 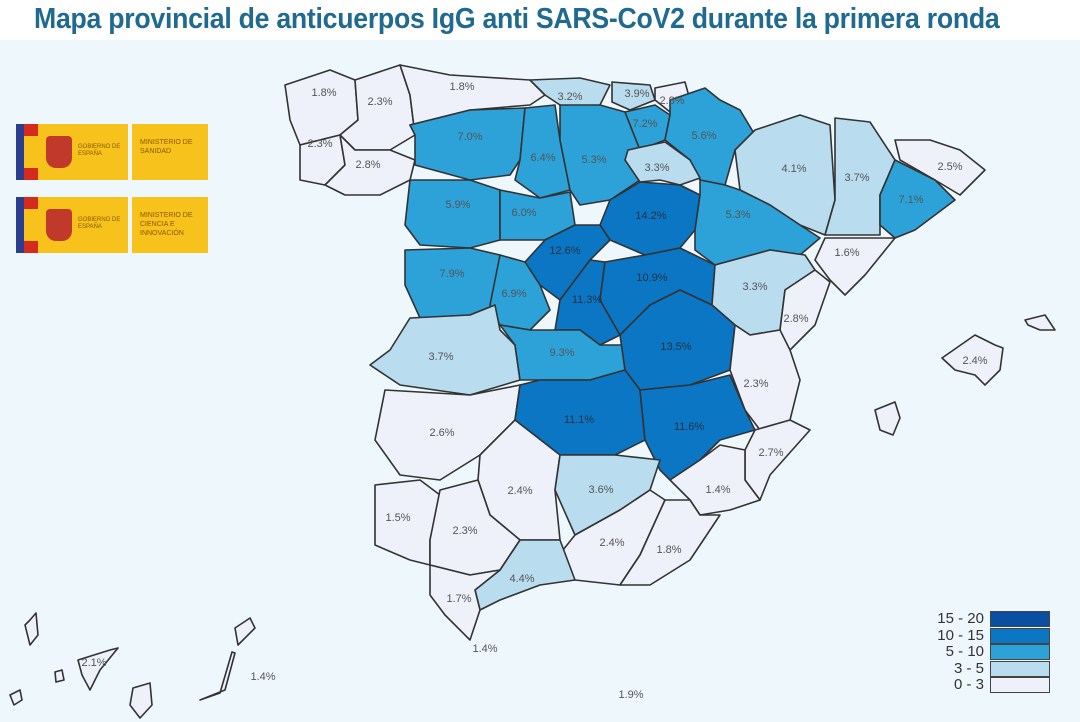 What do you see at coordinates (785, 175) in the screenshot?
I see `province-huesca` at bounding box center [785, 175].